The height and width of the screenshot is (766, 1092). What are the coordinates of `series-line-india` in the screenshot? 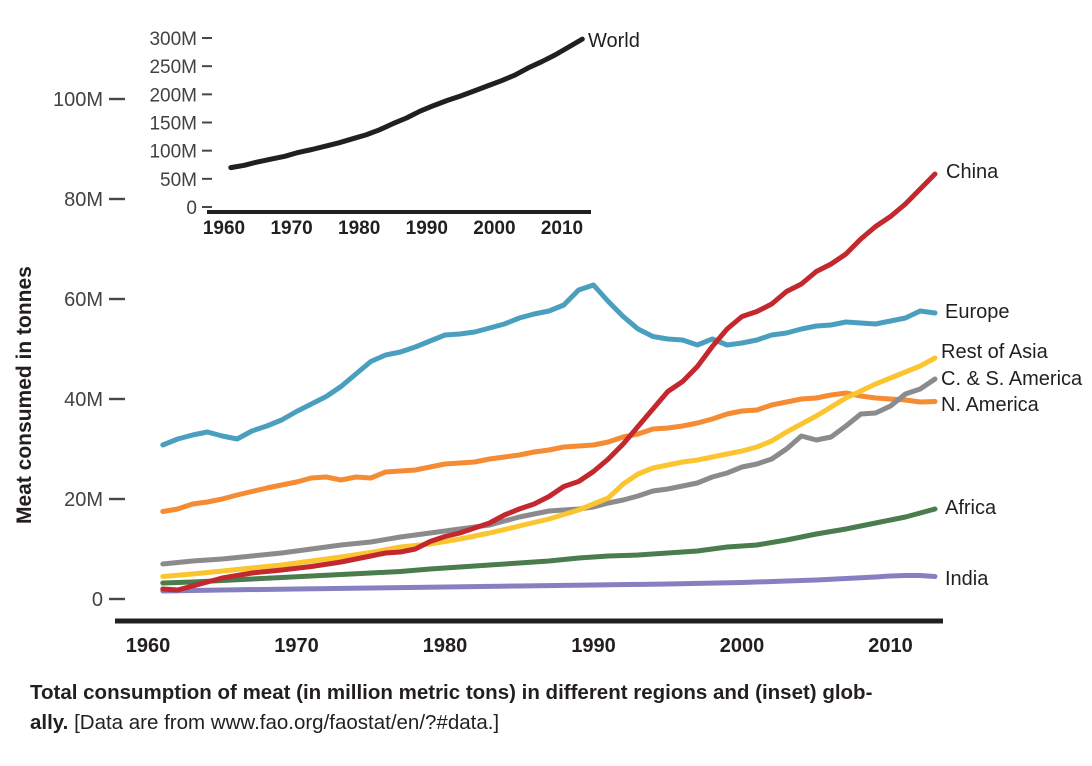 It's located at (549, 583).